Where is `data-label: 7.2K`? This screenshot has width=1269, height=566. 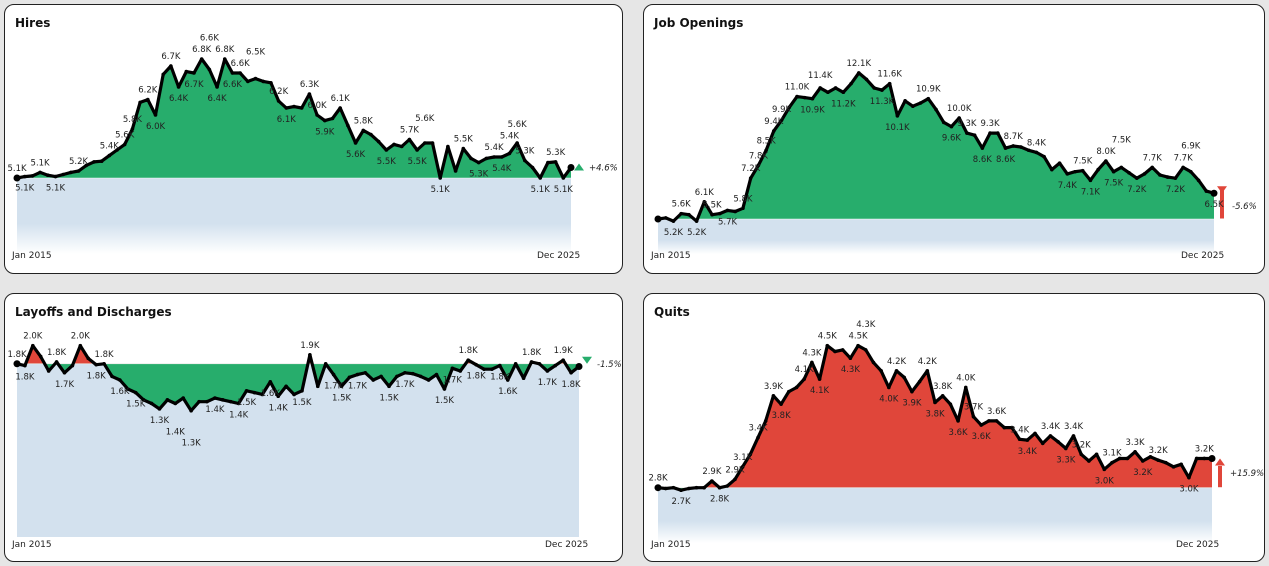
data-label: 7.2K is located at coordinates (751, 169).